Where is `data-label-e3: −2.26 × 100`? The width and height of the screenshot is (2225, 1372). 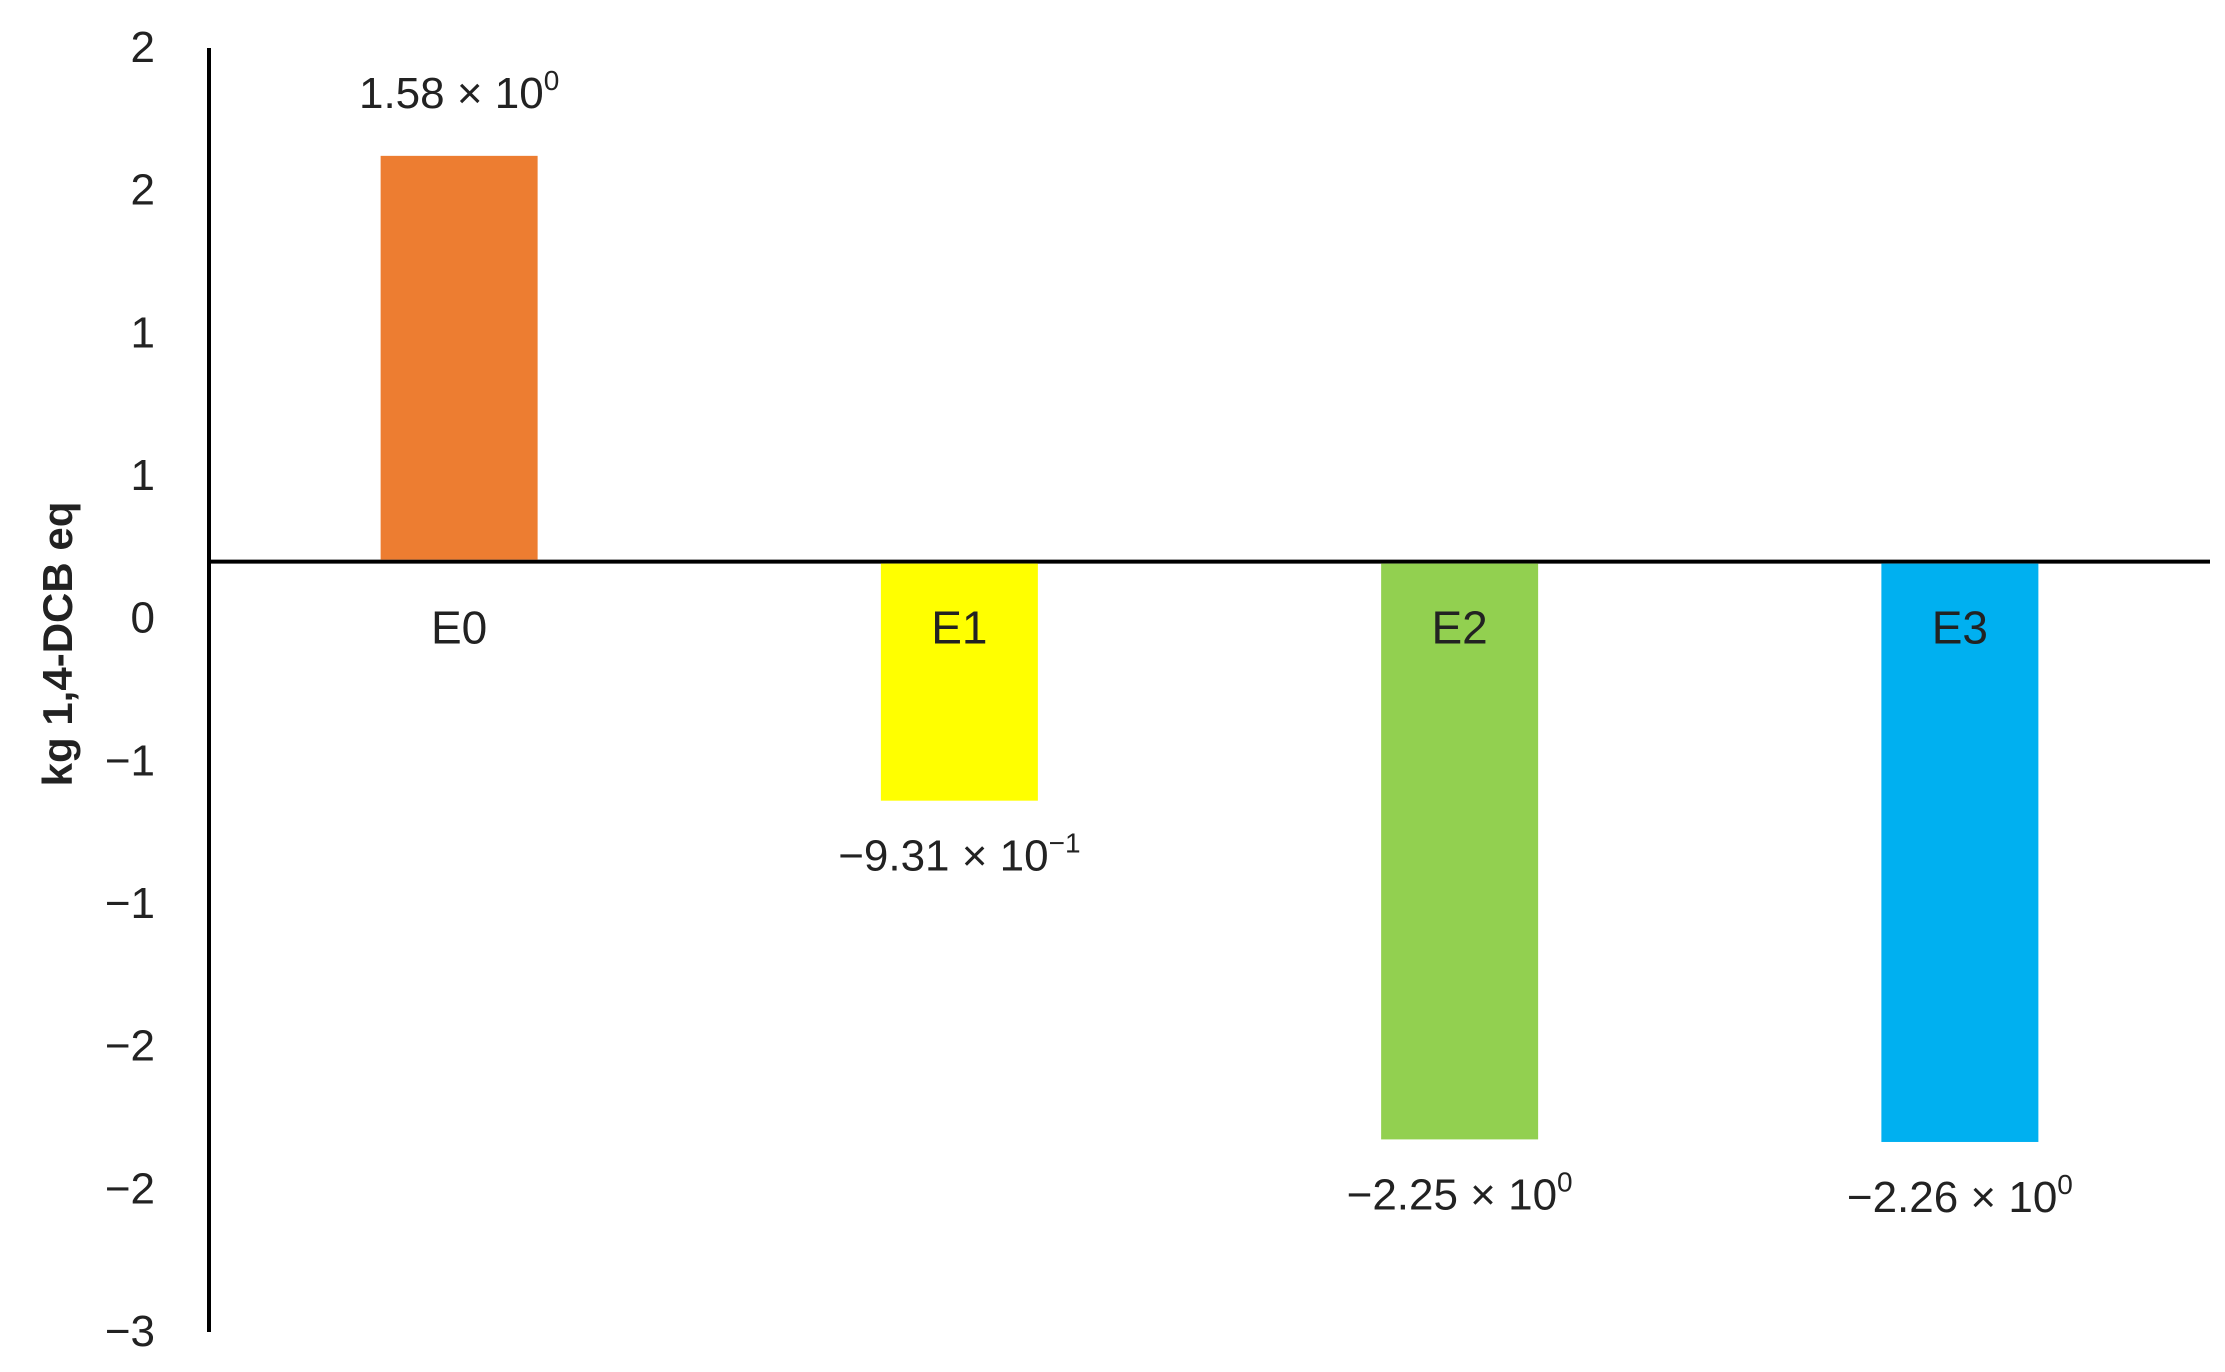
data-label-e3: −2.26 × 100 is located at coordinates (1960, 1195).